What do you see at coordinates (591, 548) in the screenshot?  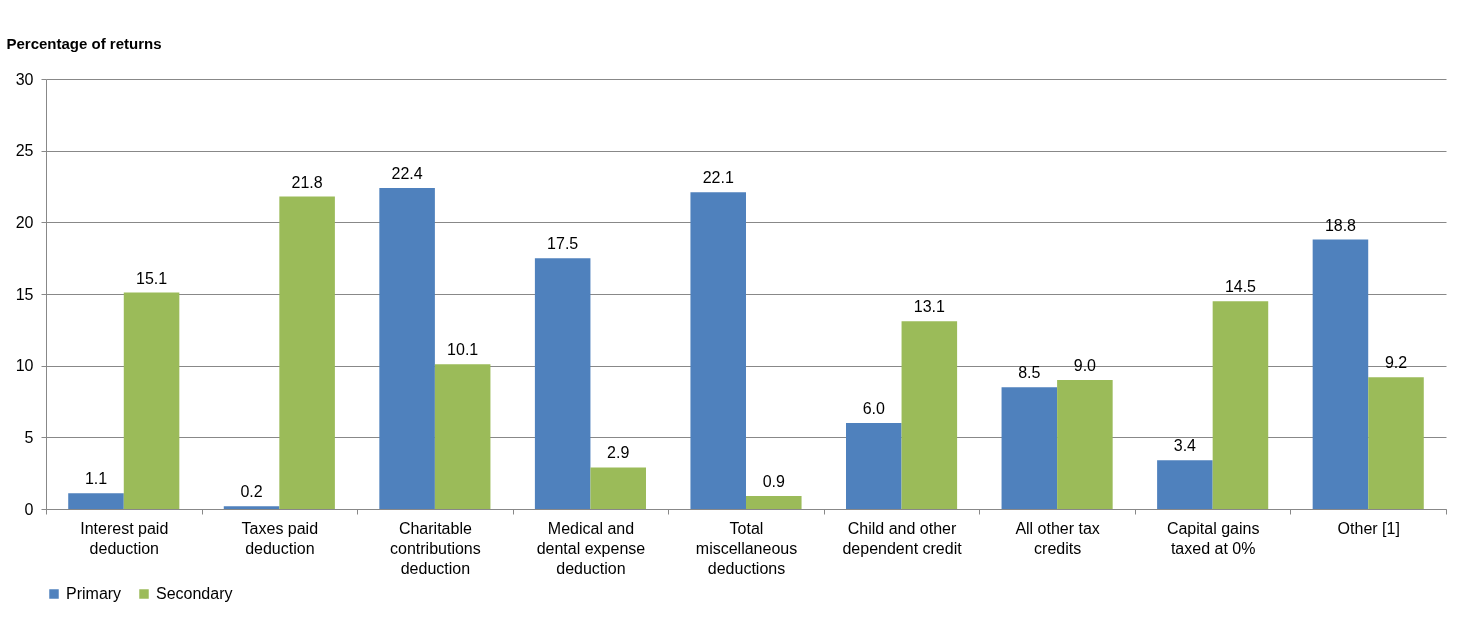 I see `x-tick-label: Medical and dental expense deduction` at bounding box center [591, 548].